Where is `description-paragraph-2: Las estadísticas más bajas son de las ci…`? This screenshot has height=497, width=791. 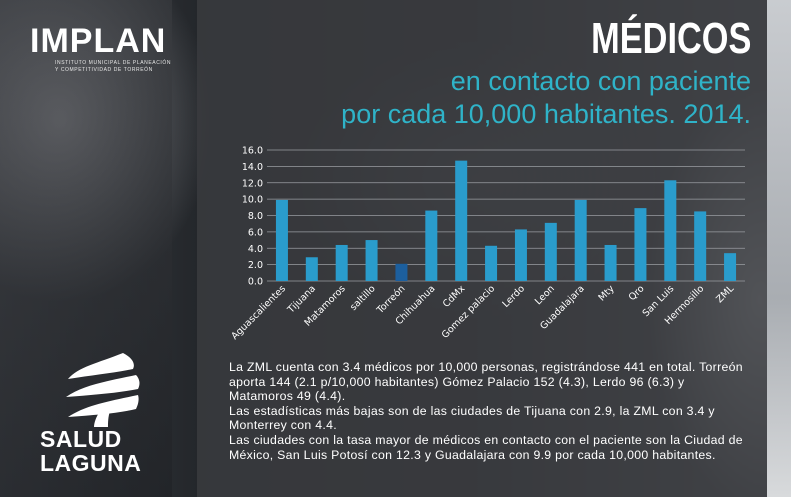
description-paragraph-2: Las estadísticas más bajas son de las ci… is located at coordinates (472, 418).